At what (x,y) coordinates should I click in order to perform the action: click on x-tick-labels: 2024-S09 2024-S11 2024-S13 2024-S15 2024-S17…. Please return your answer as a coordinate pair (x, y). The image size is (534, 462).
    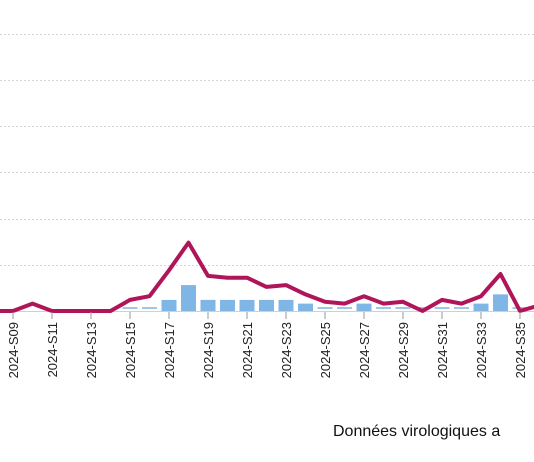
    Looking at the image, I should click on (267, 350).